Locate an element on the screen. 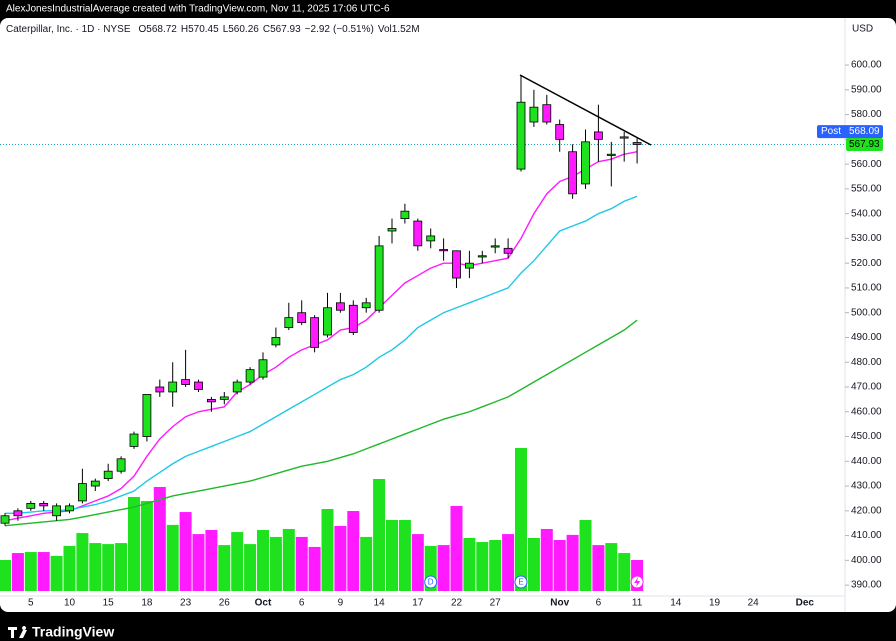 Image resolution: width=896 pixels, height=641 pixels. y-tick-label: 520.00 is located at coordinates (866, 263).